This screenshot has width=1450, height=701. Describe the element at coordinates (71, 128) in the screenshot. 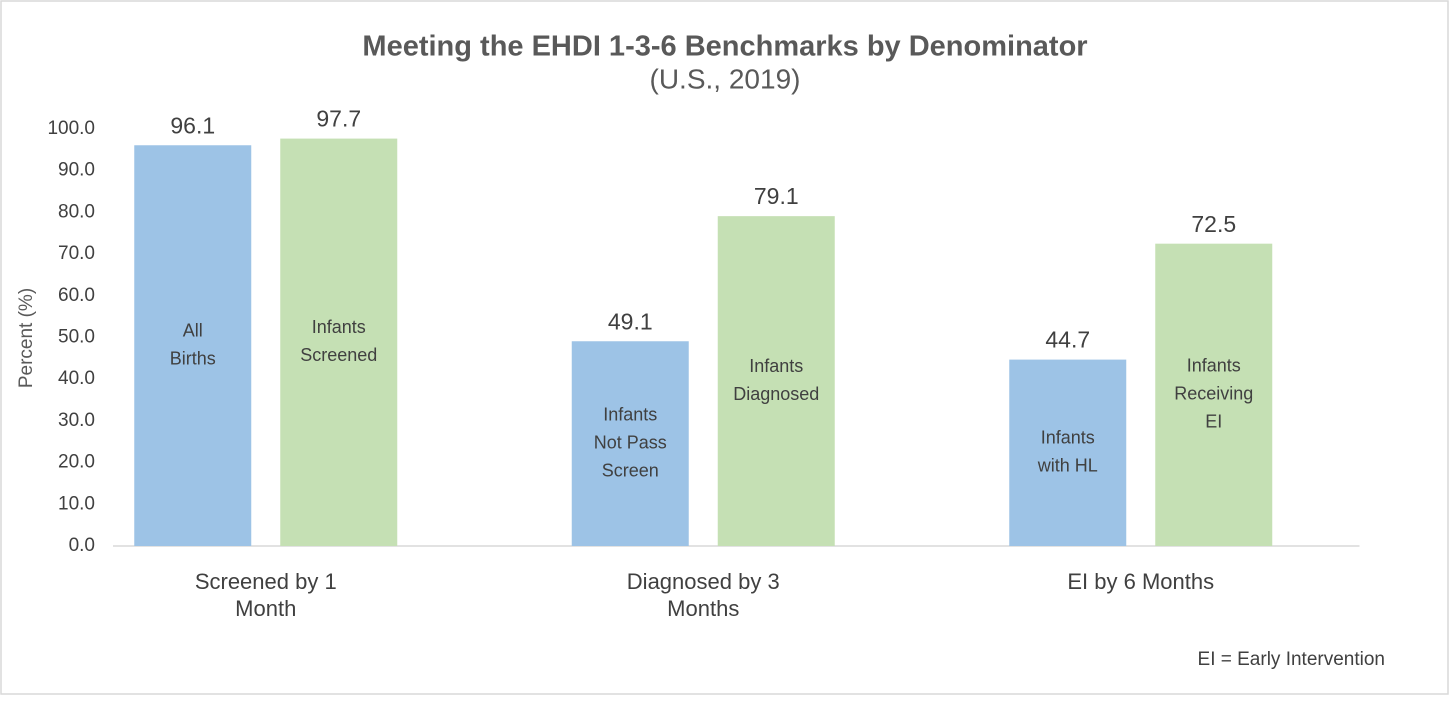

I see `y-tick-label: 100.0` at that location.